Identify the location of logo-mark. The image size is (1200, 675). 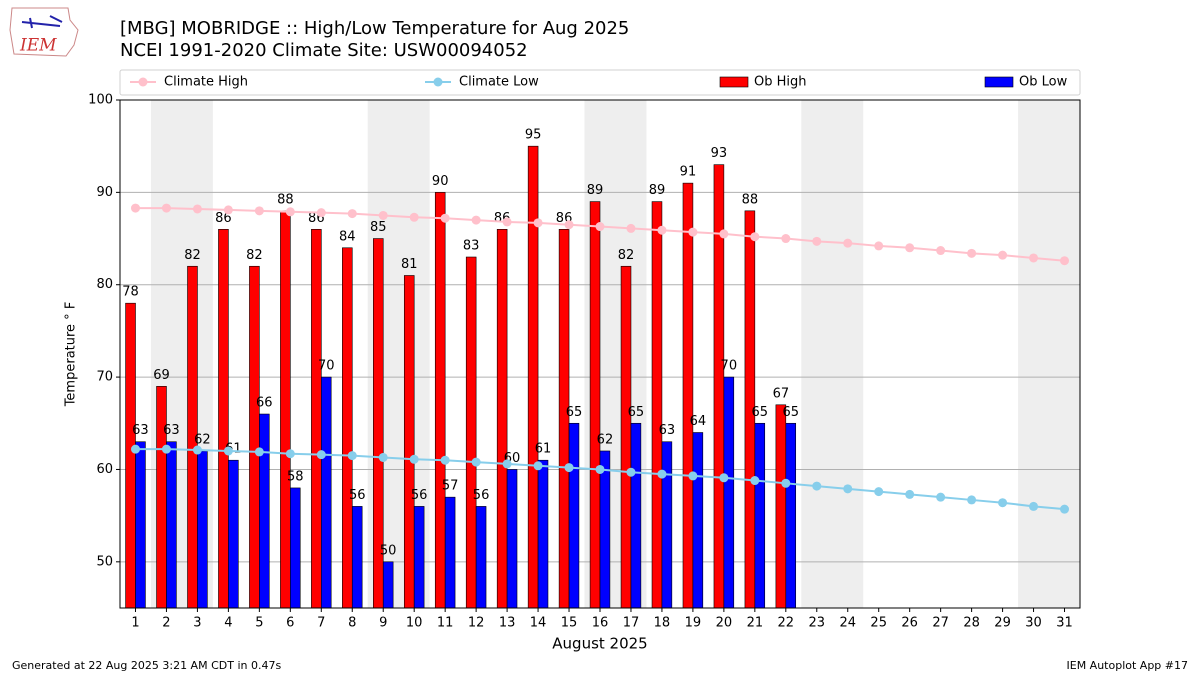
(42, 22).